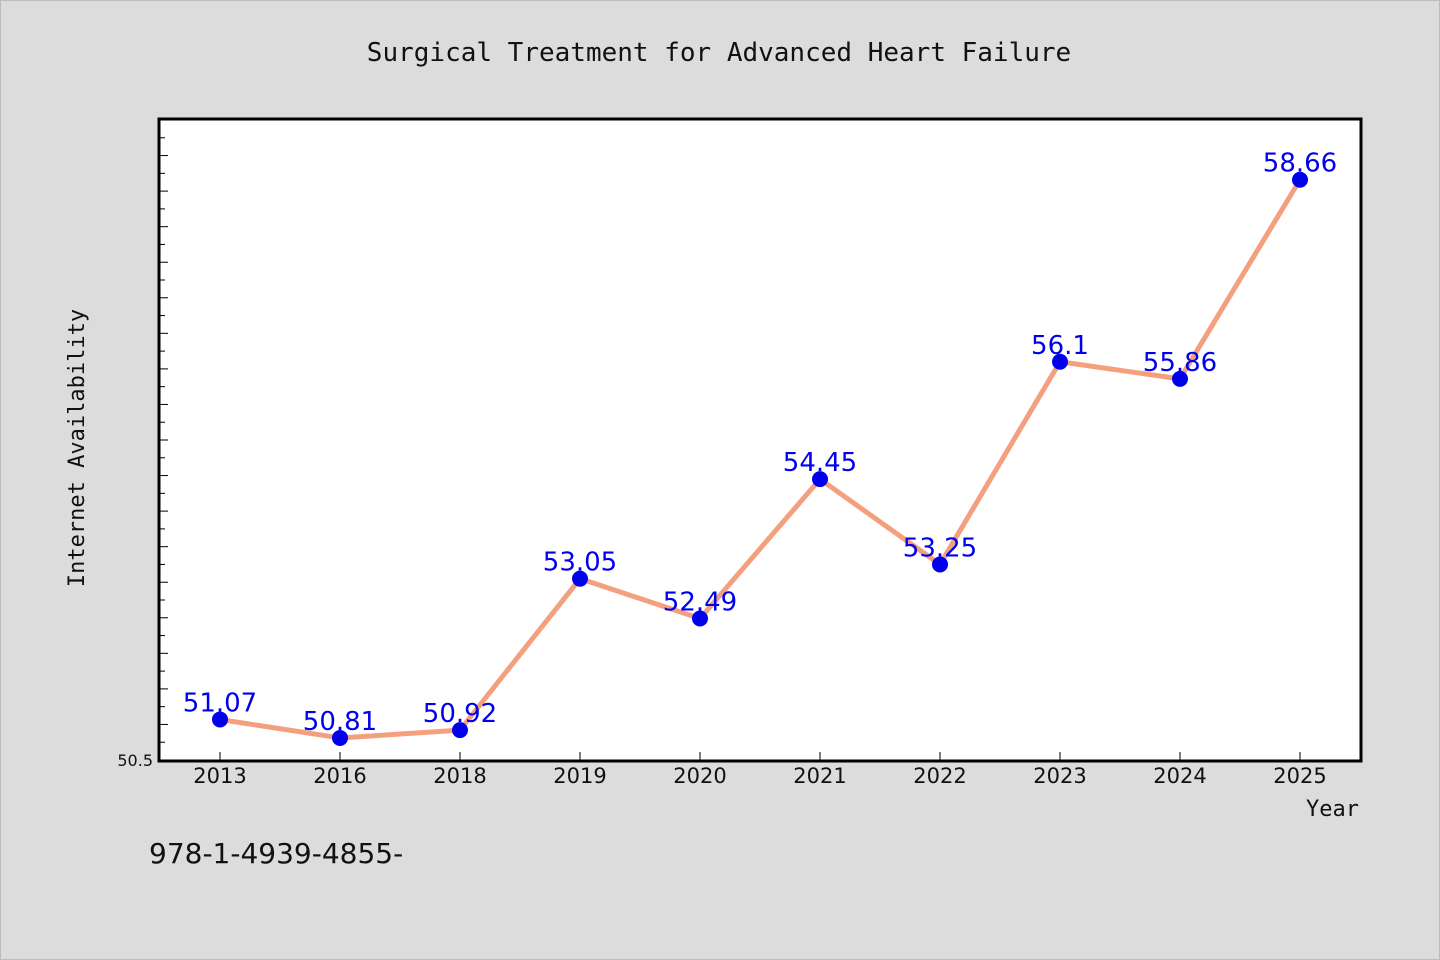 This screenshot has height=960, width=1440. Describe the element at coordinates (939, 776) in the screenshot. I see `x-tick-label: 2022` at that location.